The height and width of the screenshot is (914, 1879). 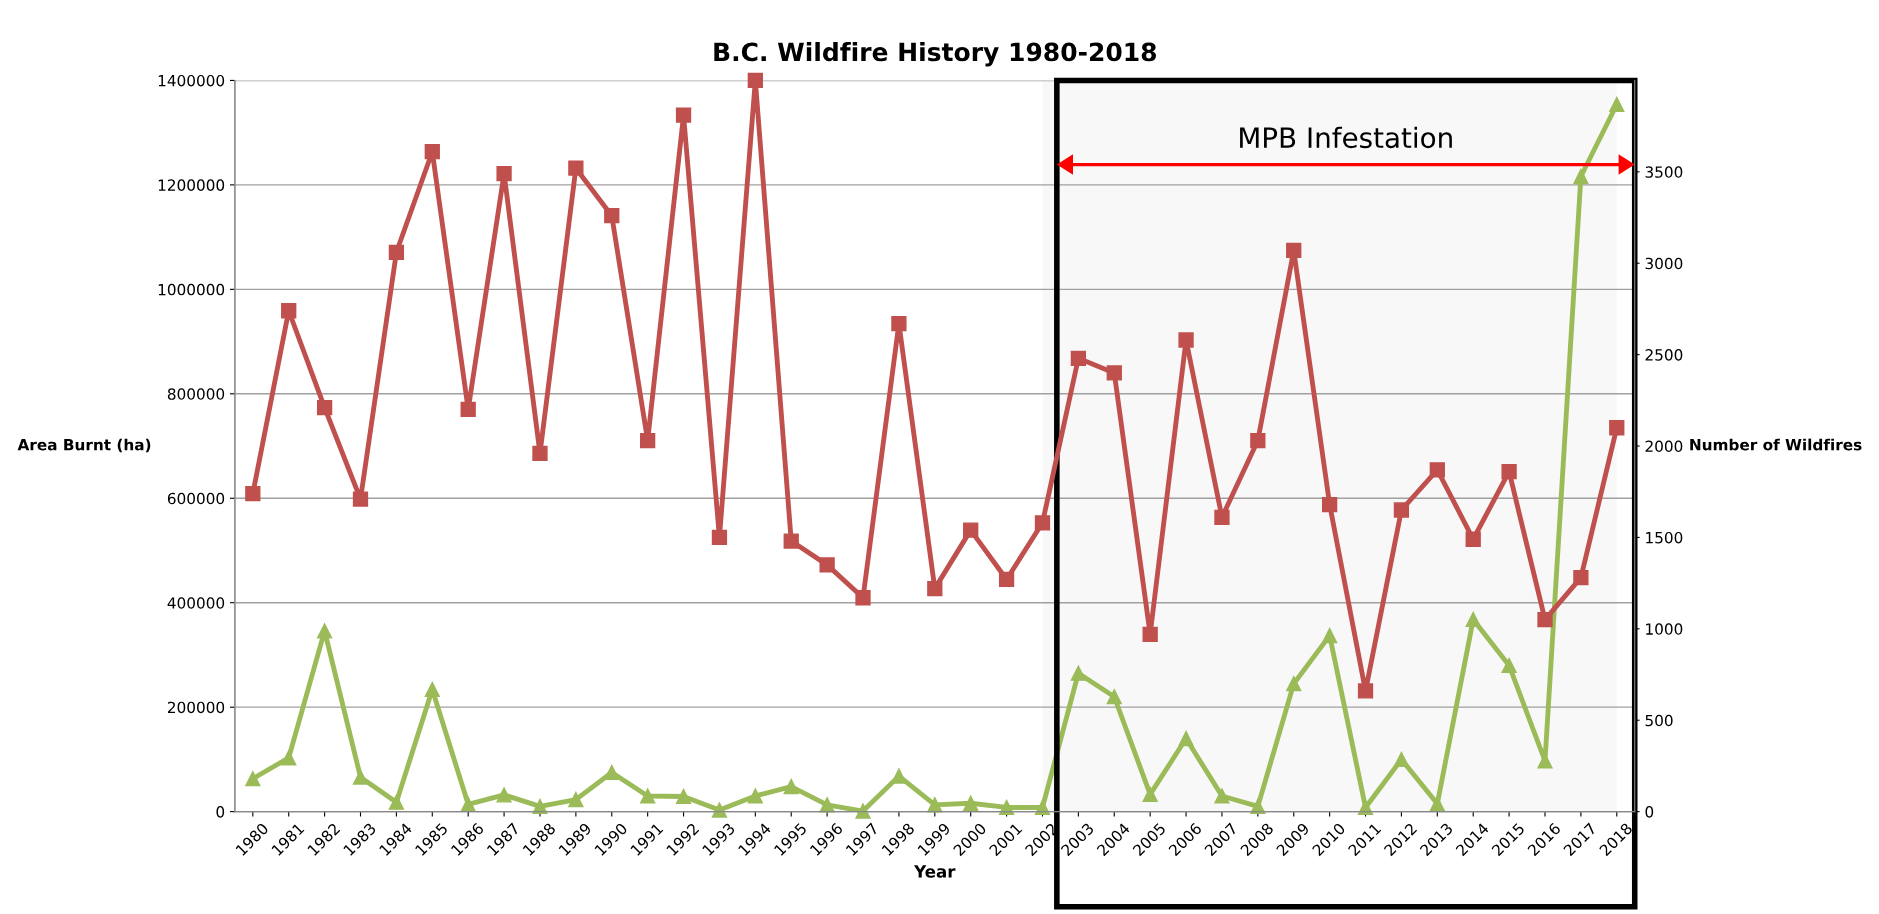 I want to click on y2-tick-label: 1500, so click(x=1664, y=537).